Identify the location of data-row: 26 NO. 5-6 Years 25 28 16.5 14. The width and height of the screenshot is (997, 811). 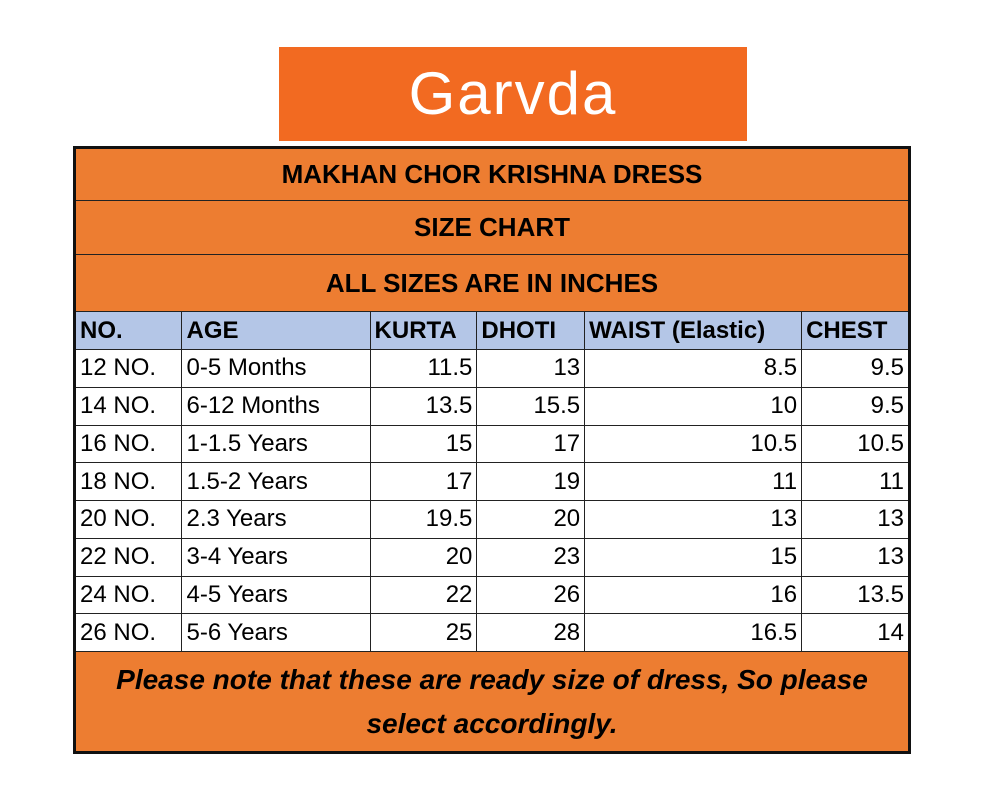
(491, 632).